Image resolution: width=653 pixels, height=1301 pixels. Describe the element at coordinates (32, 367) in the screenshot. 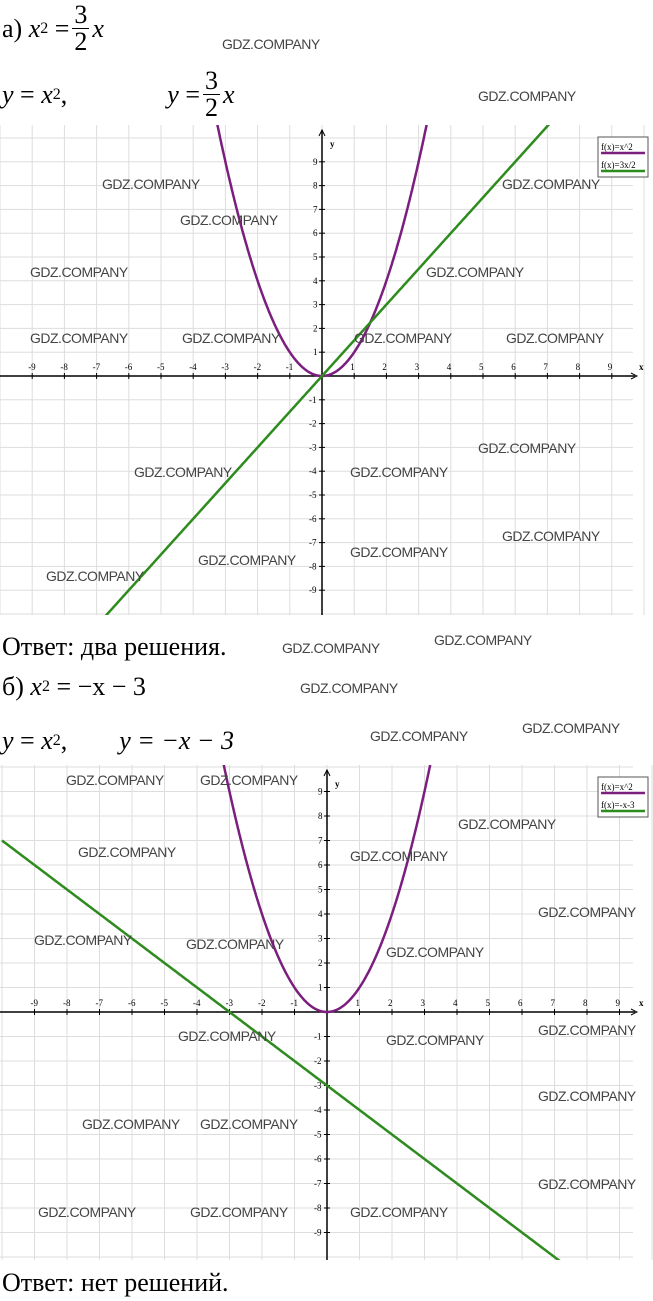

I see `x-tick-label: -9` at that location.